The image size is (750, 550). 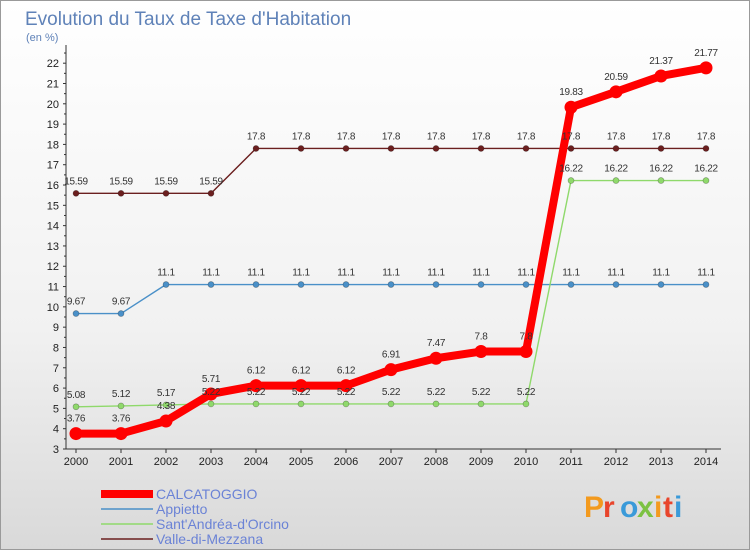 I want to click on y-tick-label: 19, so click(x=53, y=125).